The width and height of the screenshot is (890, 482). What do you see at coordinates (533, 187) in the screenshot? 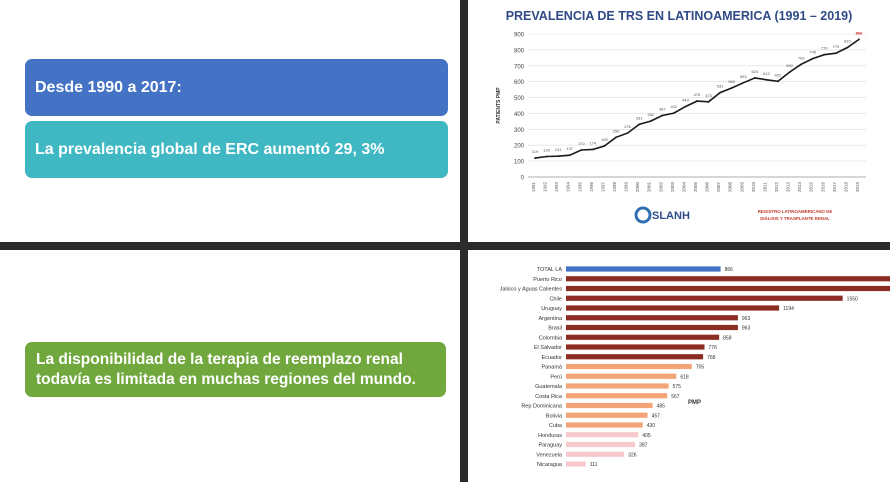
I see `x-tick-label: 1991` at bounding box center [533, 187].